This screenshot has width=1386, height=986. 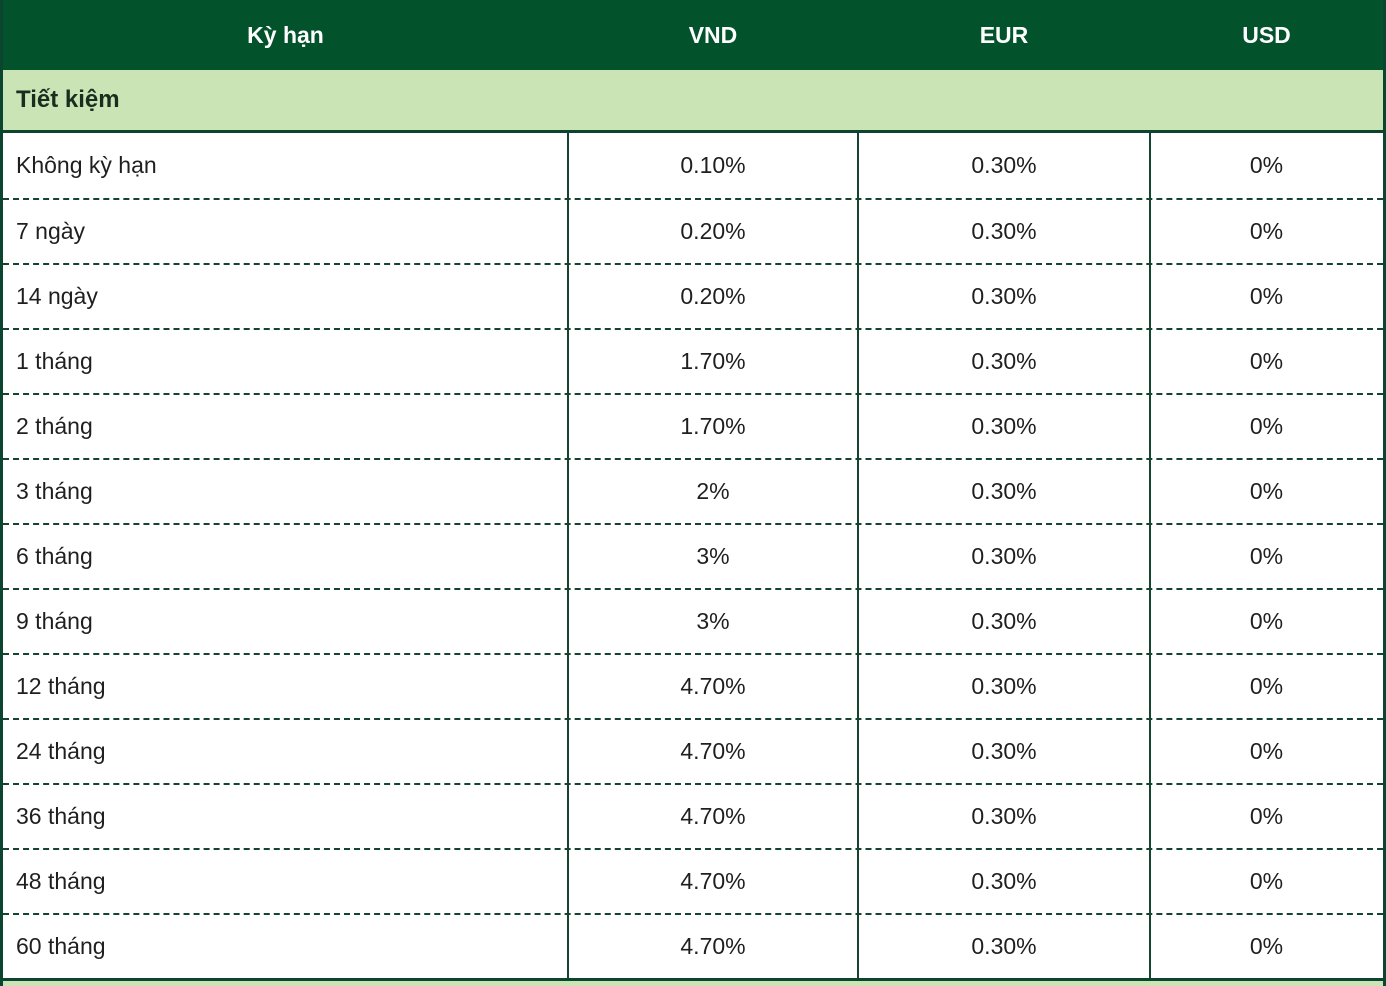 What do you see at coordinates (61, 816) in the screenshot?
I see `term-cell: 36 tháng` at bounding box center [61, 816].